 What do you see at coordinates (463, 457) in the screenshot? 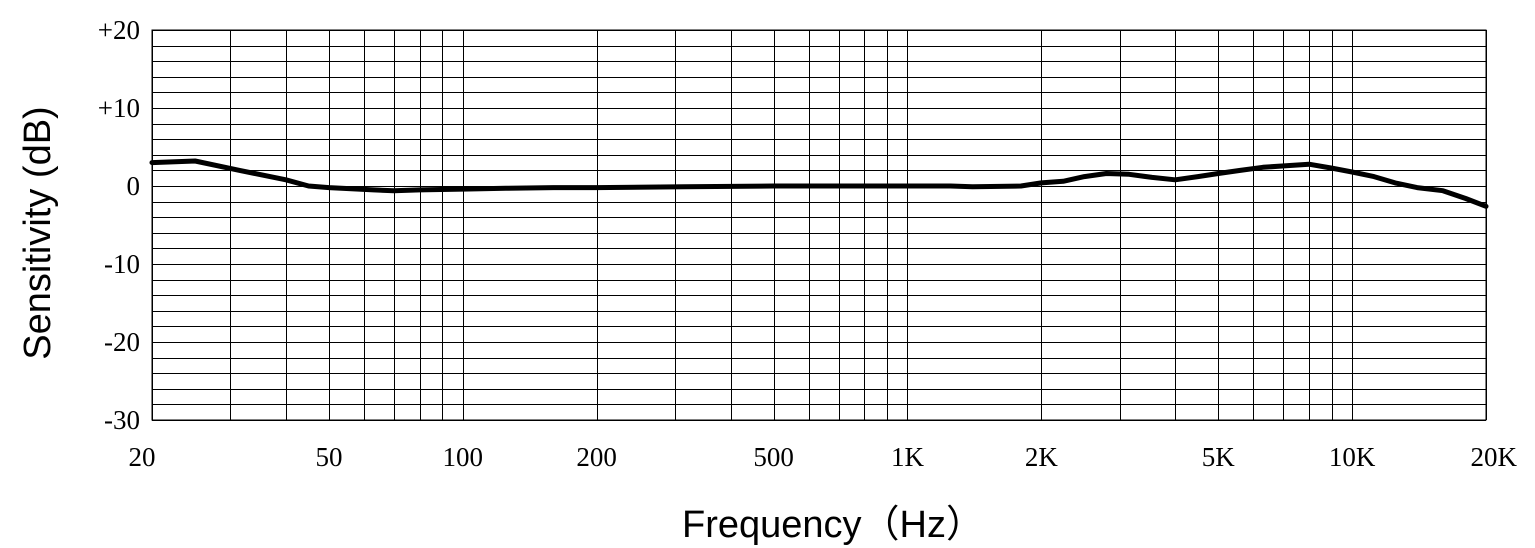
I see `x-tick-label: 100` at bounding box center [463, 457].